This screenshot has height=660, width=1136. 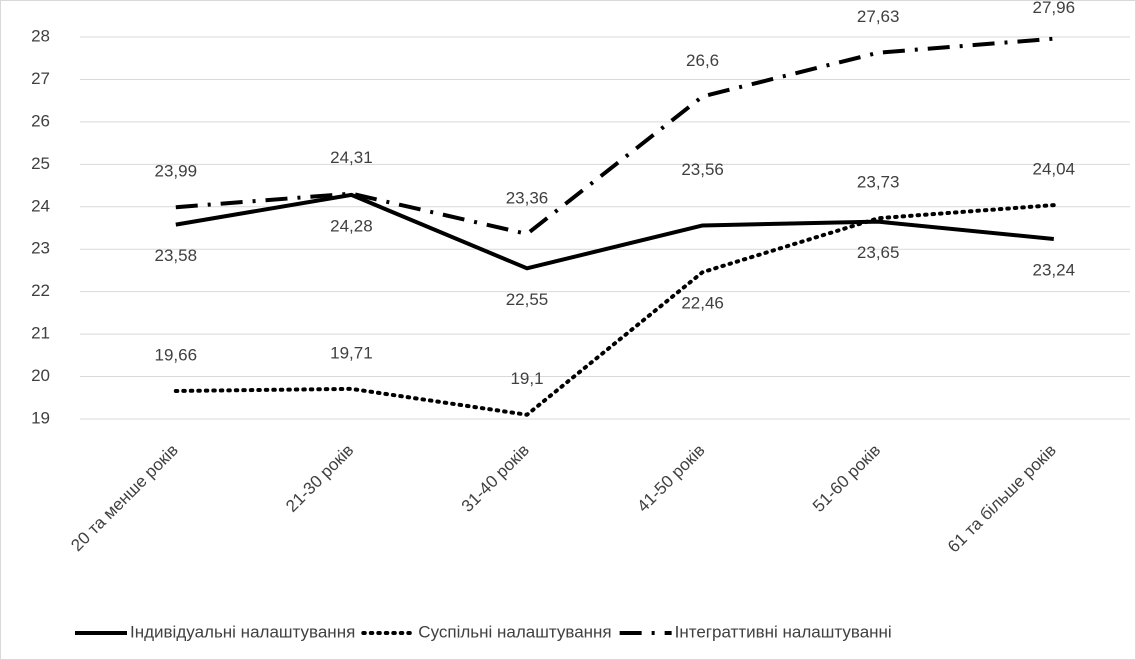 I want to click on y-tick-label: 22, so click(x=40, y=290).